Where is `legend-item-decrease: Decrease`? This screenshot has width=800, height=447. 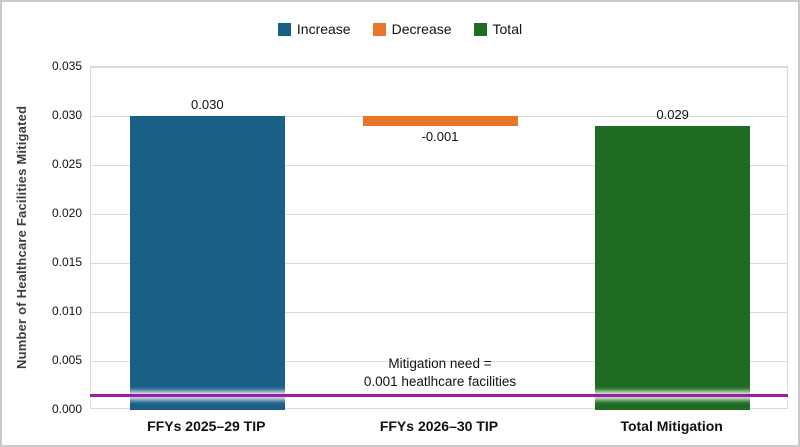
legend-item-decrease: Decrease is located at coordinates (412, 29).